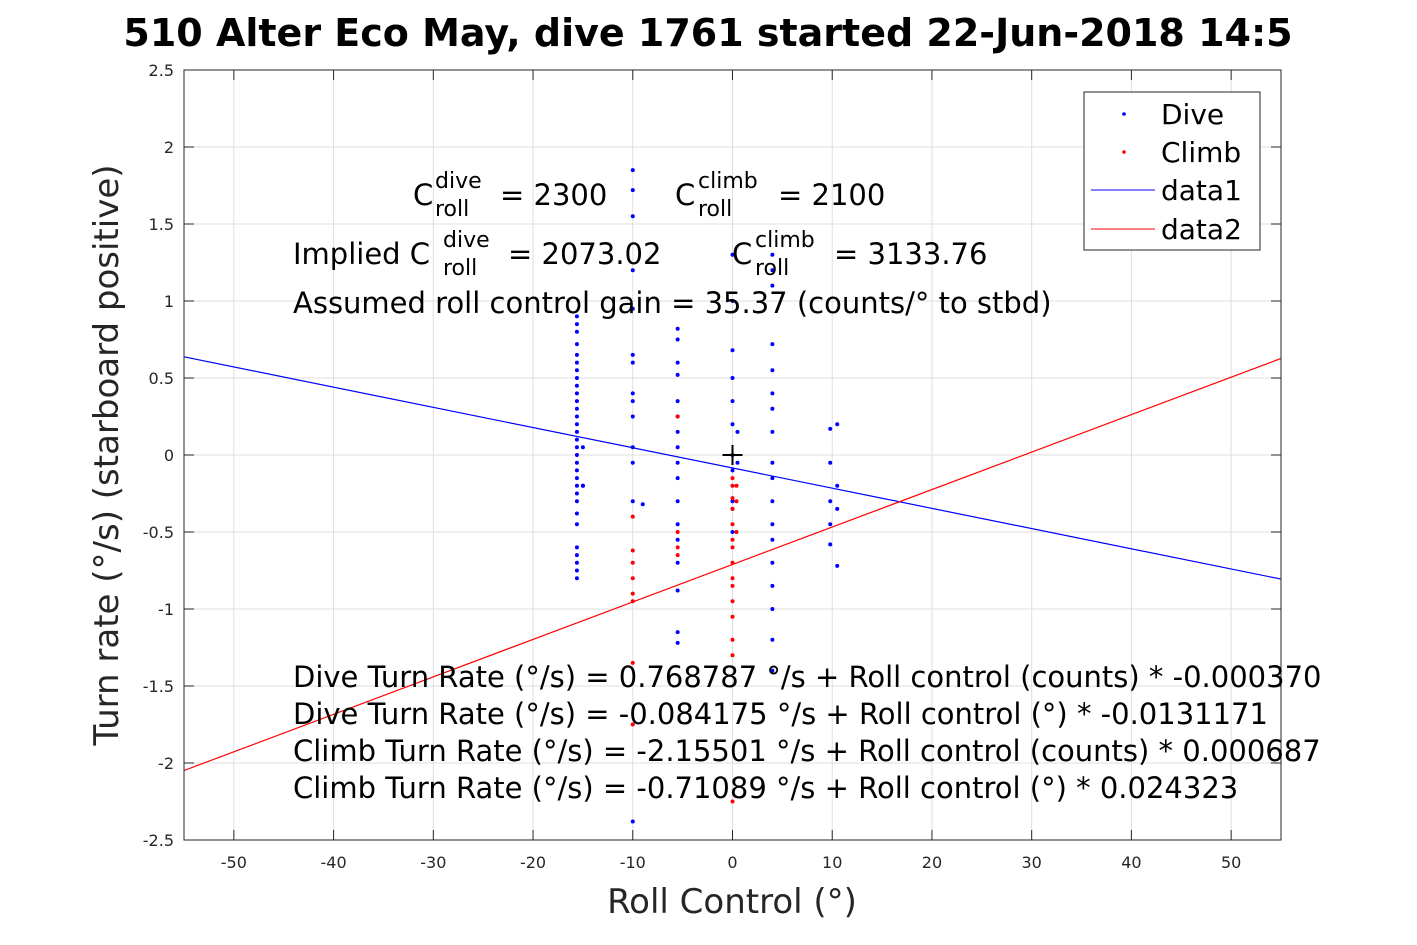  I want to click on x-tick-label: 40, so click(1131, 862).